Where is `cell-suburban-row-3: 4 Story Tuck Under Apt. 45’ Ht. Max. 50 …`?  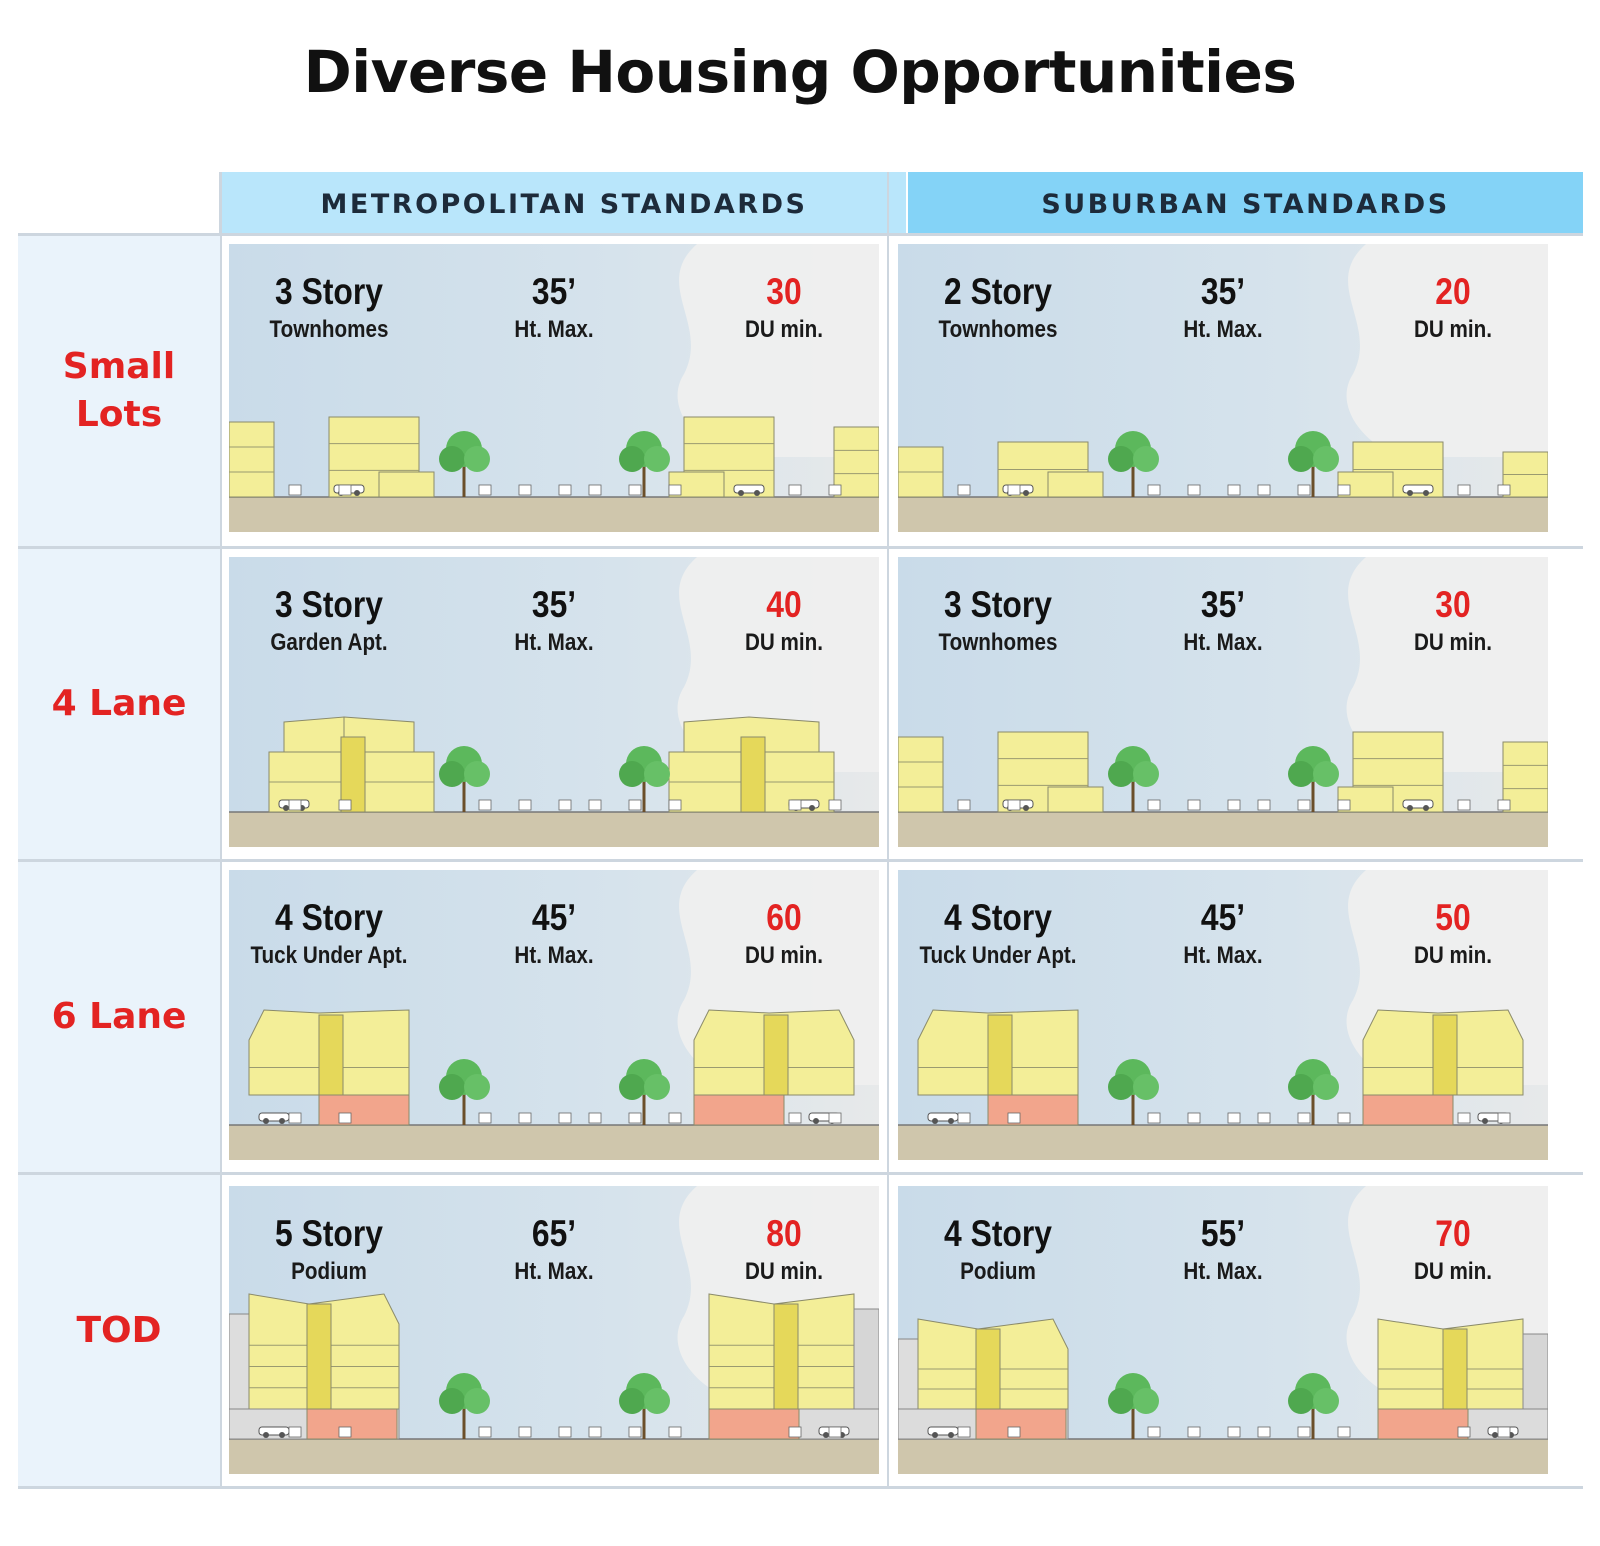 cell-suburban-row-3: 4 Story Tuck Under Apt. 45’ Ht. Max. 50 … is located at coordinates (1223, 1015).